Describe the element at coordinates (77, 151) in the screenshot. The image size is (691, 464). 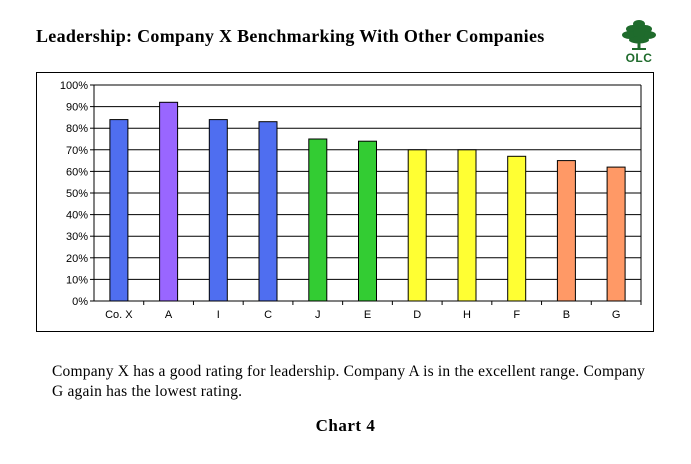
I see `y-tick-label: 70%` at that location.